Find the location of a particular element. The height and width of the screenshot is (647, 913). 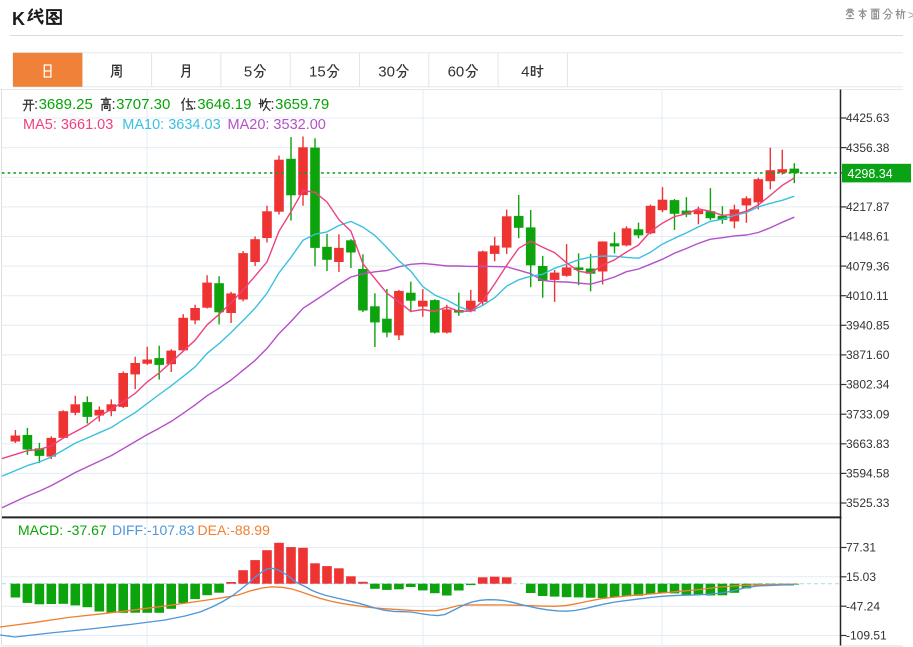

svg-text: 3659.79 is located at coordinates (302, 104).